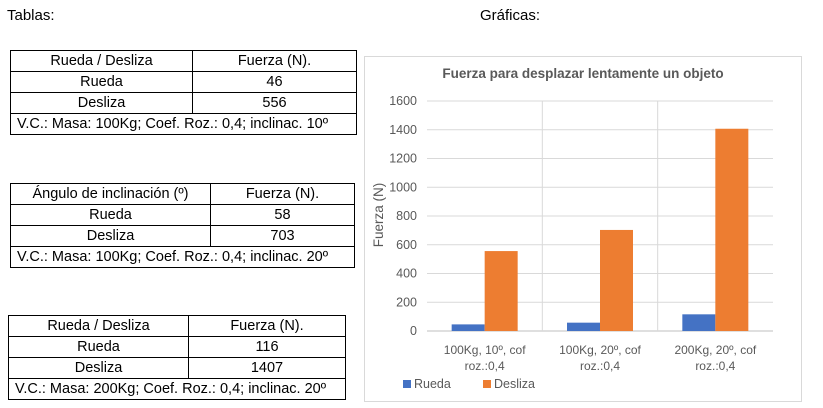 The image size is (823, 408). What do you see at coordinates (282, 236) in the screenshot?
I see `row-value: 703` at bounding box center [282, 236].